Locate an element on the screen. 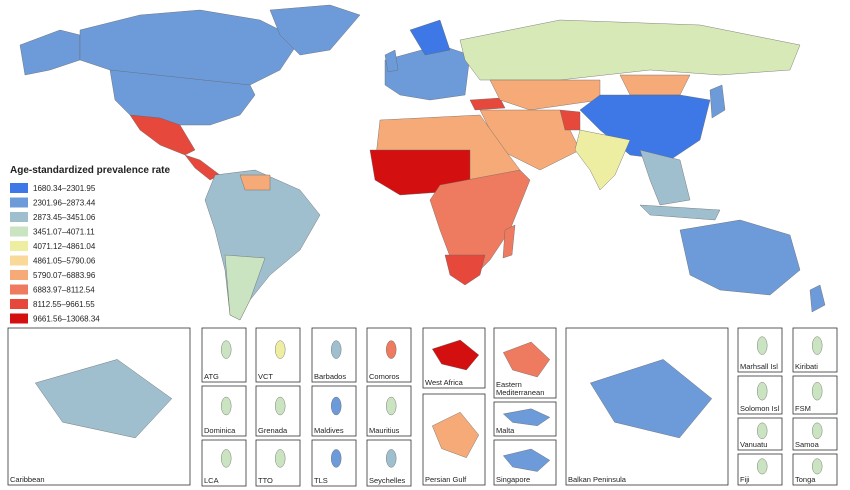 The height and width of the screenshot is (490, 850). inset-label-box: LCA is located at coordinates (211, 480).